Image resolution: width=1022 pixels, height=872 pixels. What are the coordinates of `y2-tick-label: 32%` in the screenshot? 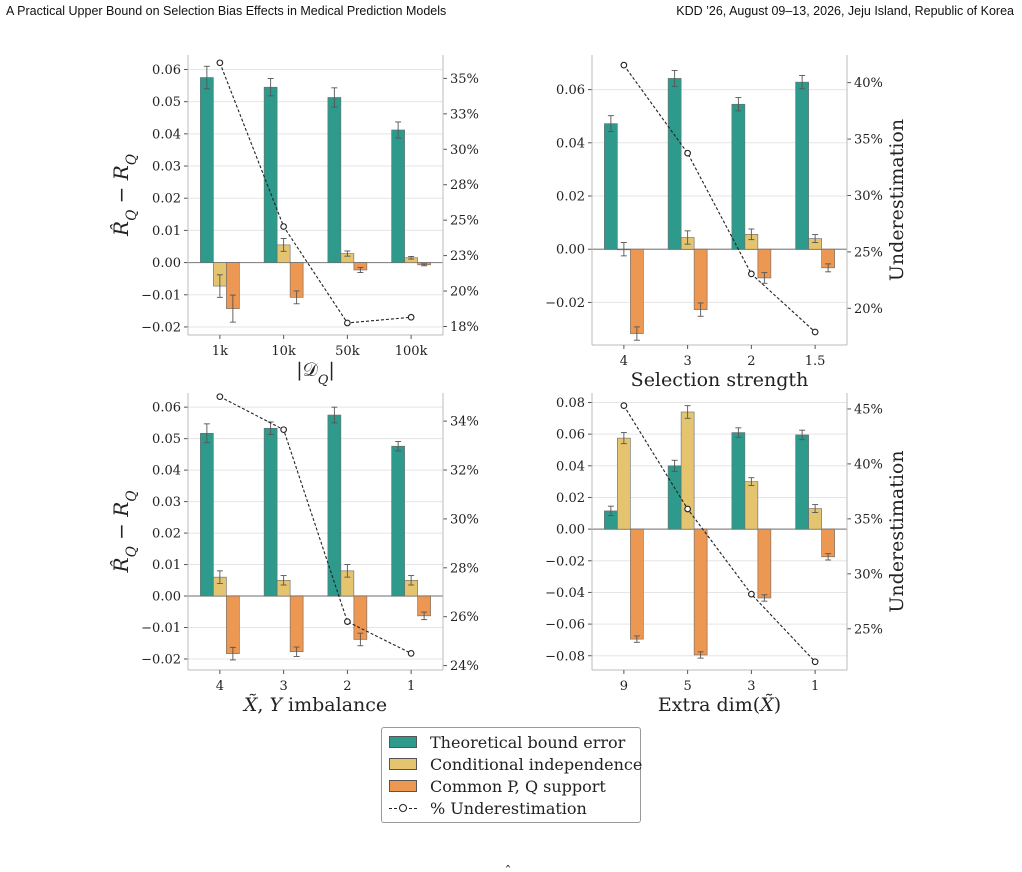 It's located at (464, 471).